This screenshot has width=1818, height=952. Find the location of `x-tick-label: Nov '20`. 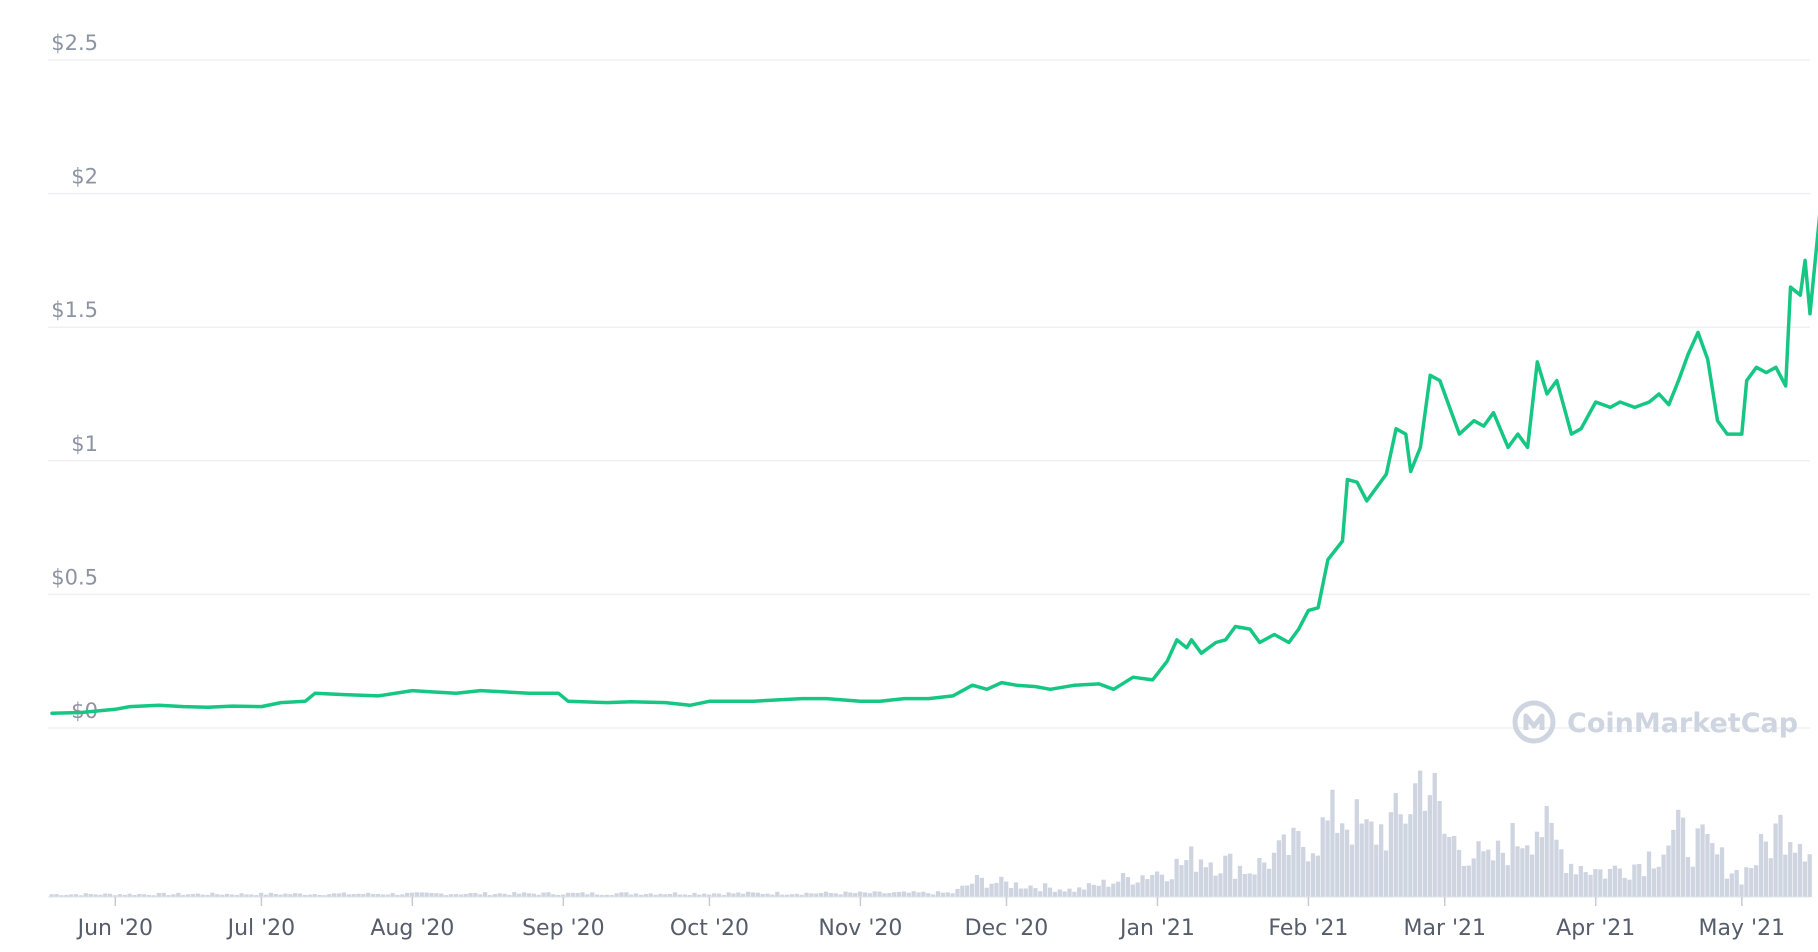

x-tick-label: Nov '20 is located at coordinates (860, 928).